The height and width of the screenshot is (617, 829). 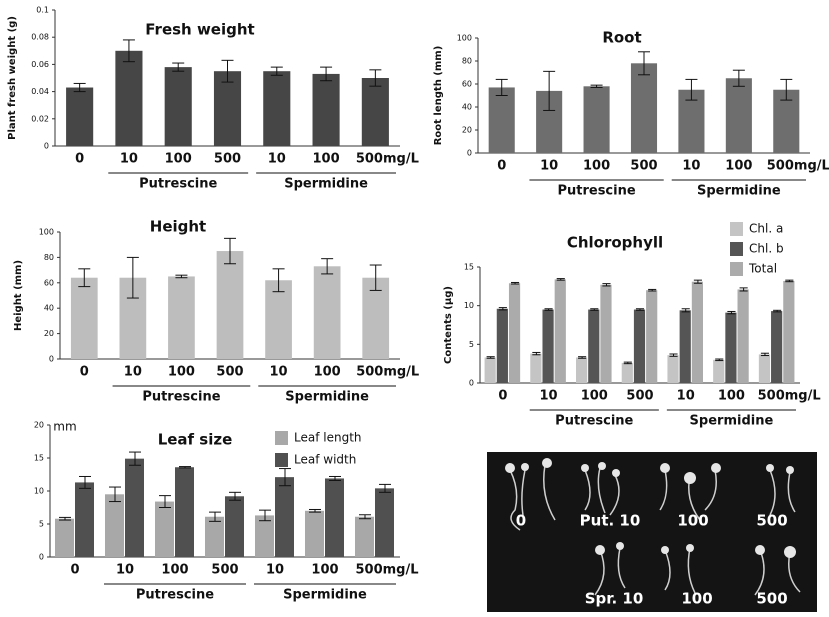 I want to click on photo, so click(x=652, y=532).